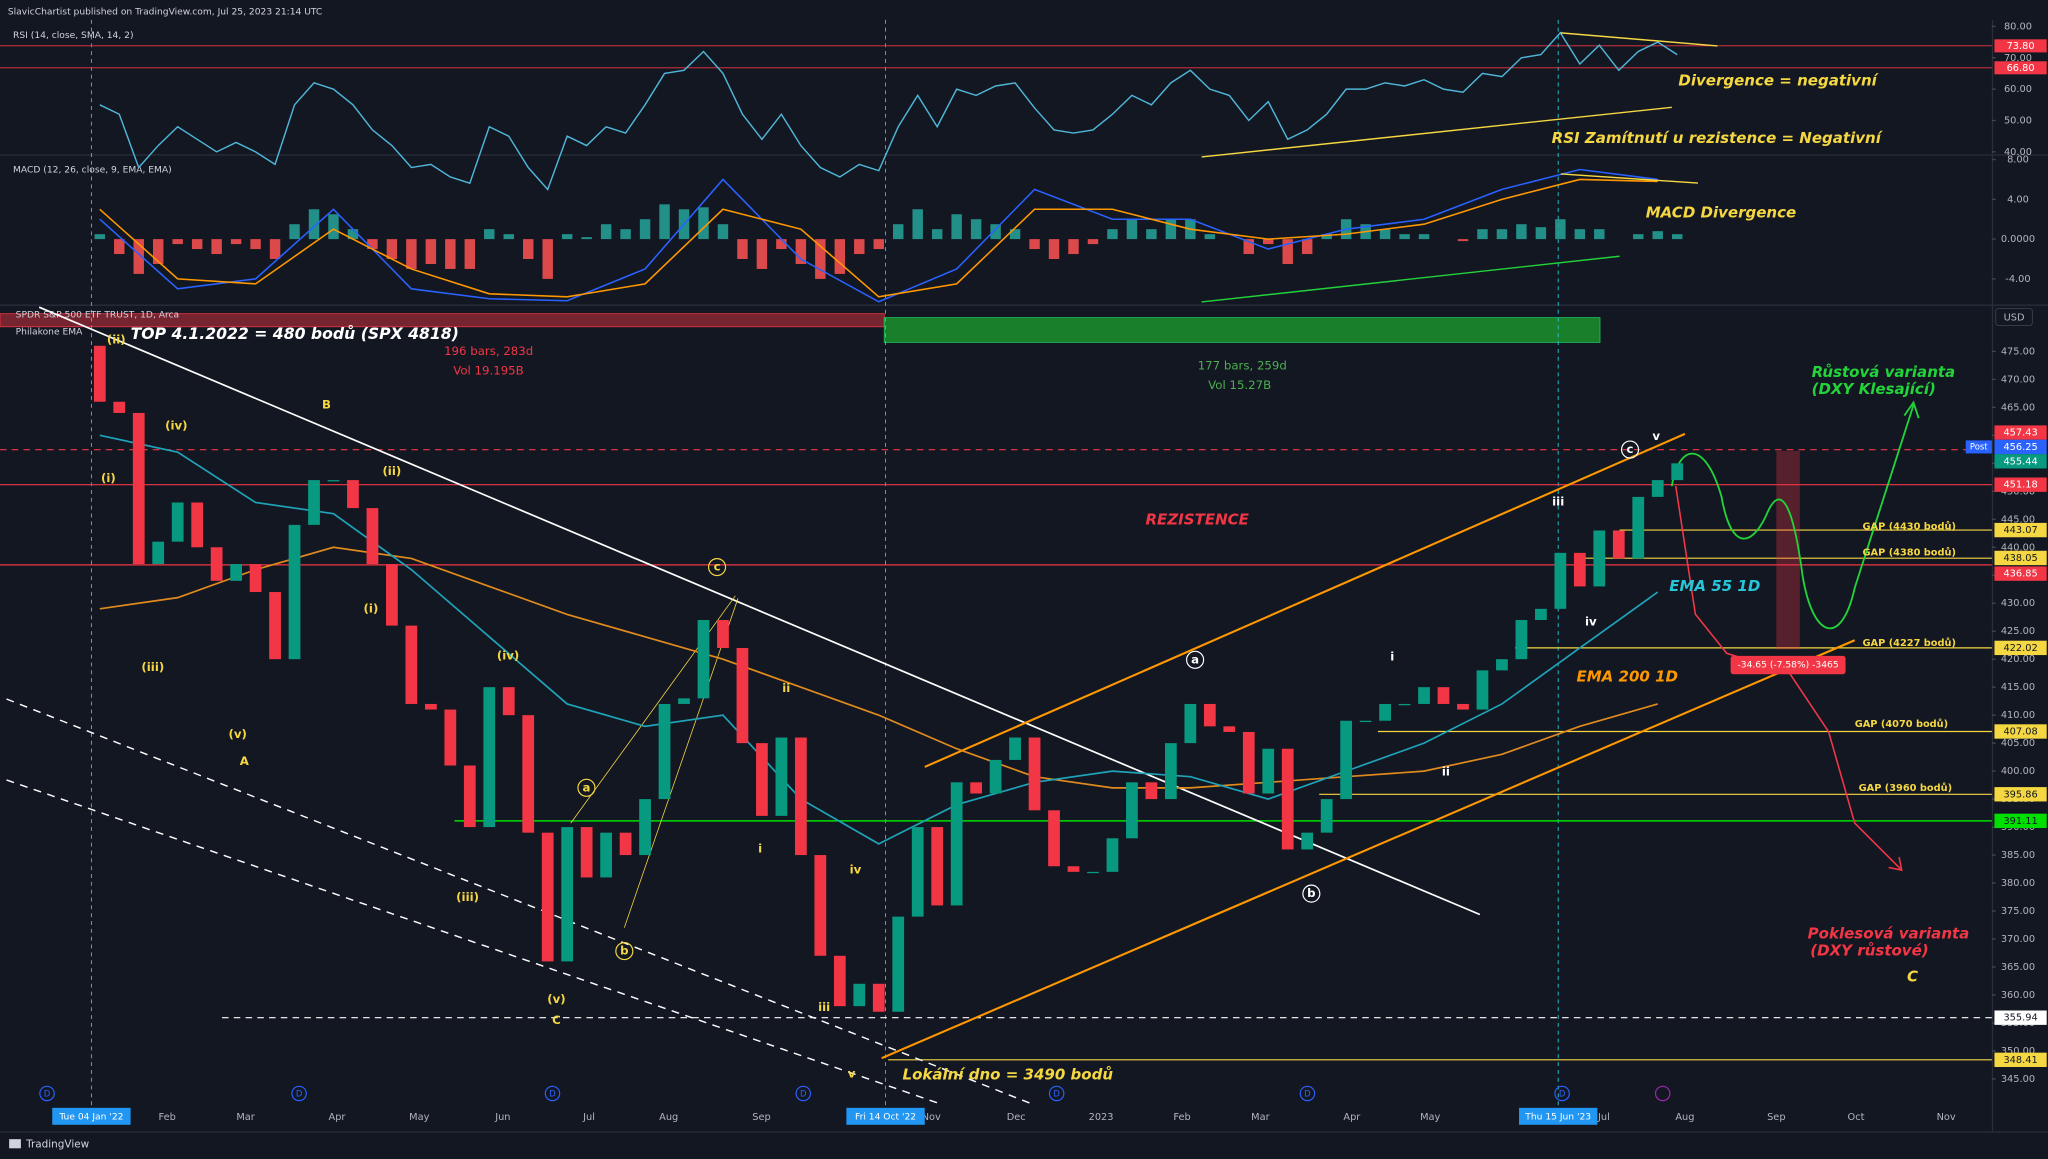 The width and height of the screenshot is (2048, 1159). What do you see at coordinates (824, 1007) in the screenshot?
I see `wave-label: iii` at bounding box center [824, 1007].